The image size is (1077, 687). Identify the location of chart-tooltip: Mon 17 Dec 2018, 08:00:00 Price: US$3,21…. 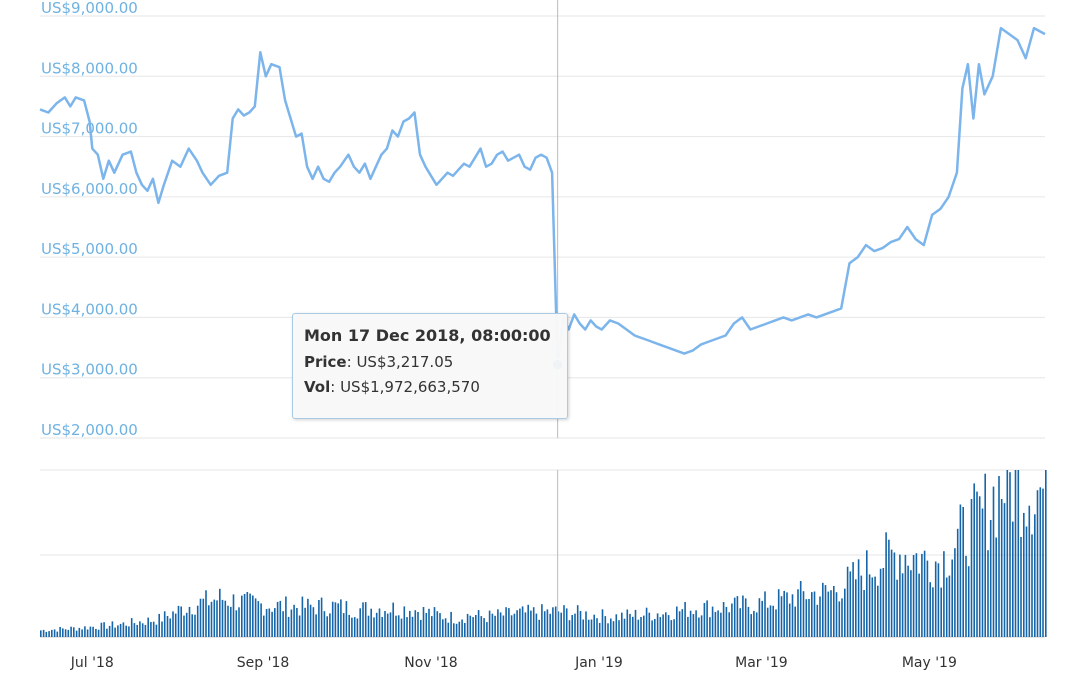
(430, 366).